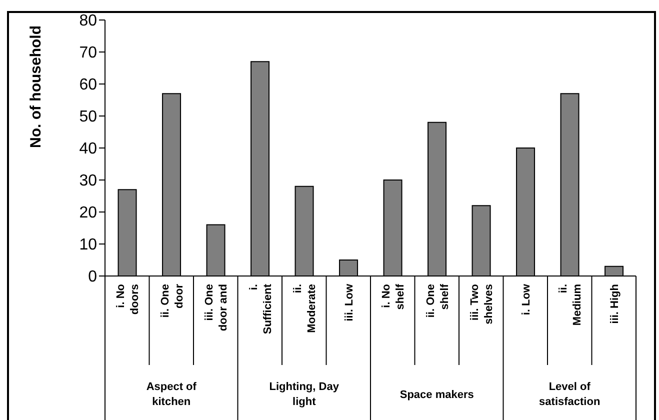 Image resolution: width=659 pixels, height=420 pixels. What do you see at coordinates (93, 277) in the screenshot?
I see `y-tick-label: 0` at bounding box center [93, 277].